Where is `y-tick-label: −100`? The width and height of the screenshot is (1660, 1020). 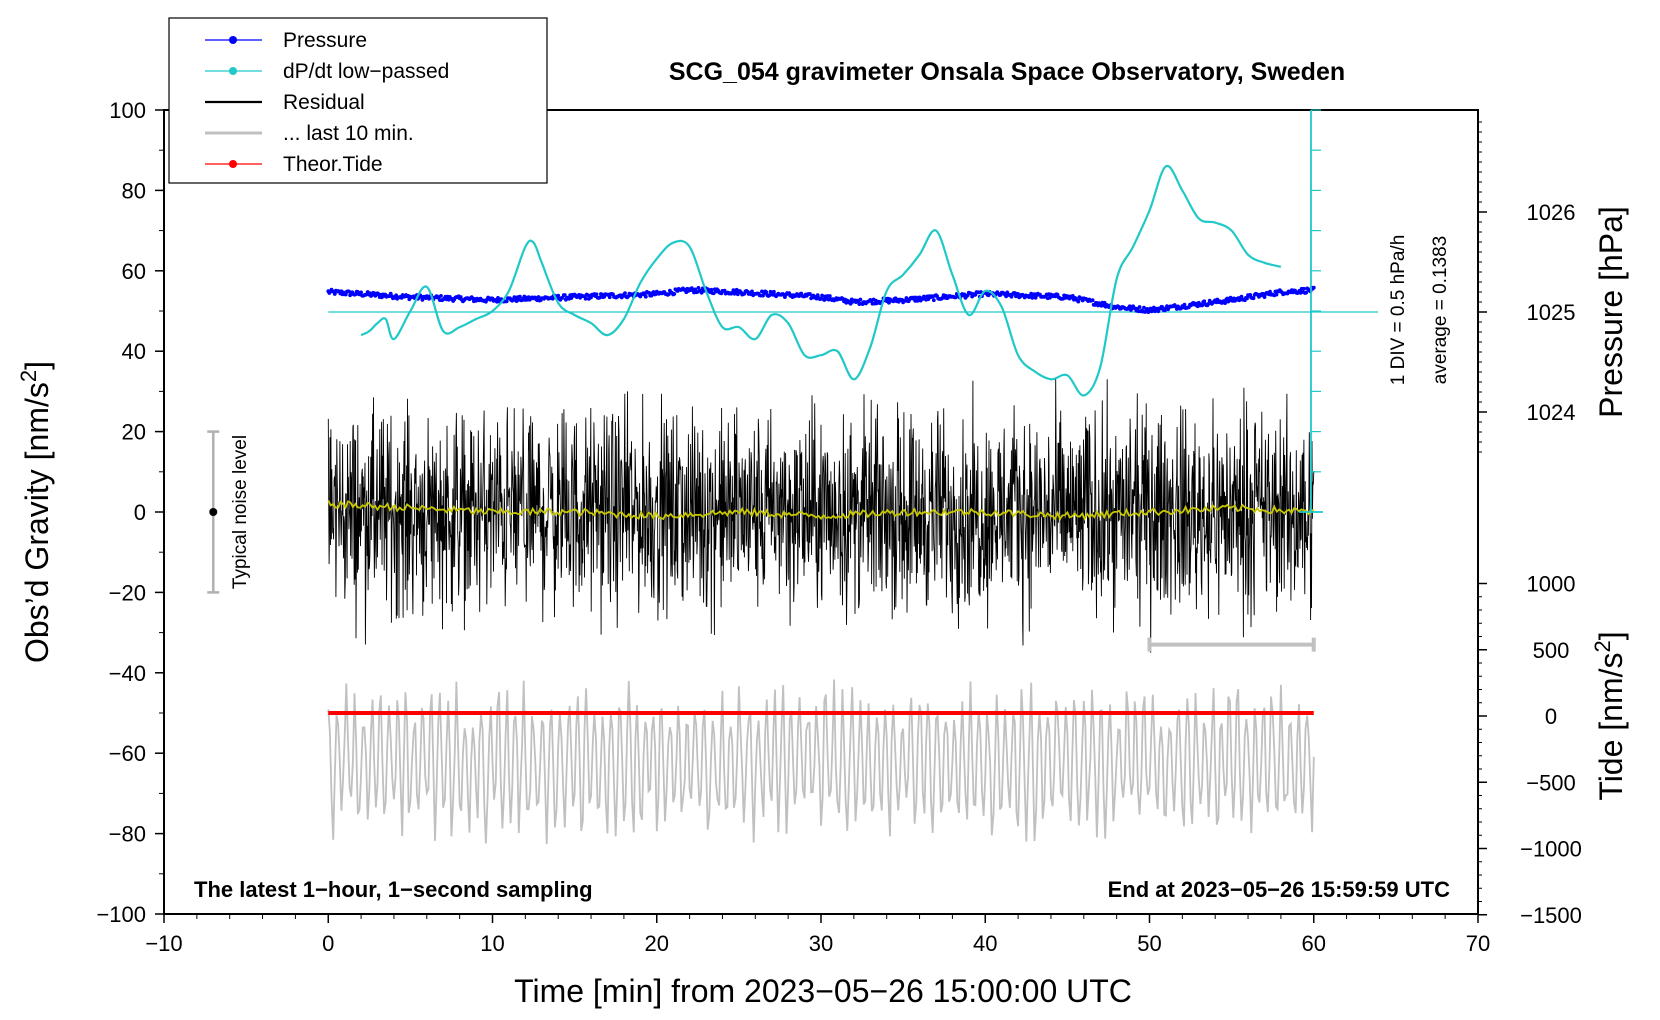 y-tick-label: −100 is located at coordinates (121, 914).